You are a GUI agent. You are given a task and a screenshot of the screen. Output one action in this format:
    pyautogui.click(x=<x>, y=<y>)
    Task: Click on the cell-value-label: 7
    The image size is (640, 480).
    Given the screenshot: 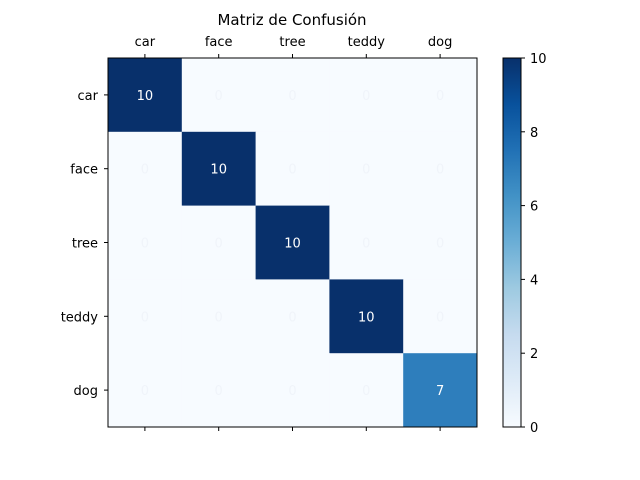 What is the action you would take?
    pyautogui.click(x=440, y=391)
    